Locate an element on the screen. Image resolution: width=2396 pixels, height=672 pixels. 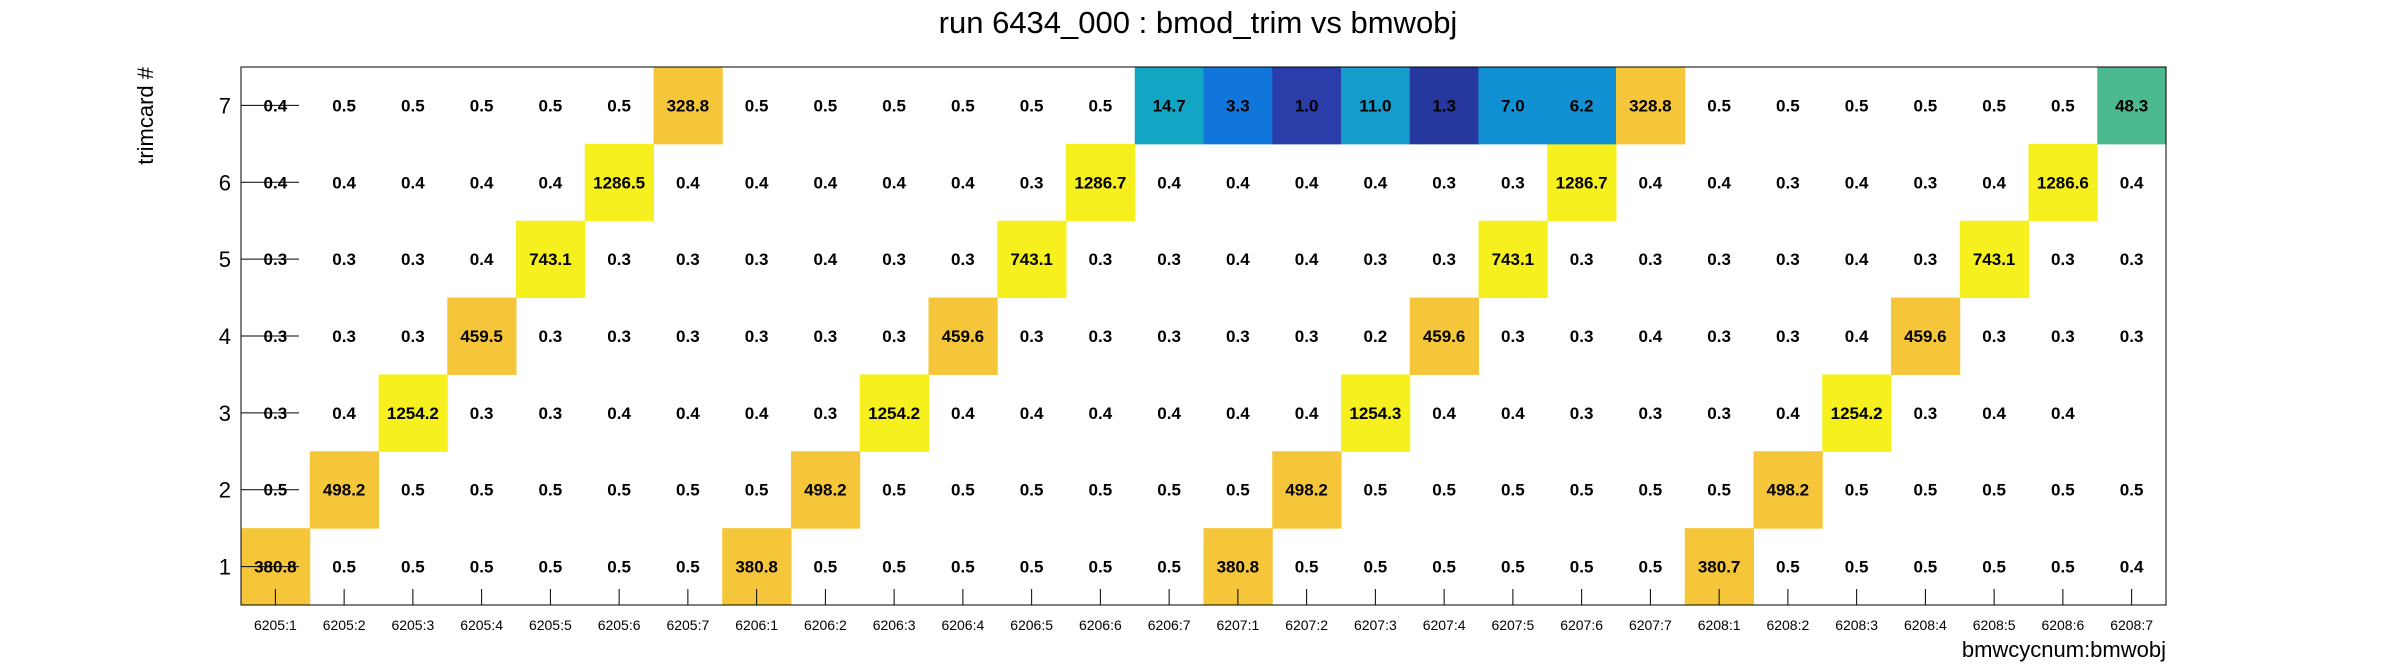
y-tick-label: 5 is located at coordinates (225, 259).